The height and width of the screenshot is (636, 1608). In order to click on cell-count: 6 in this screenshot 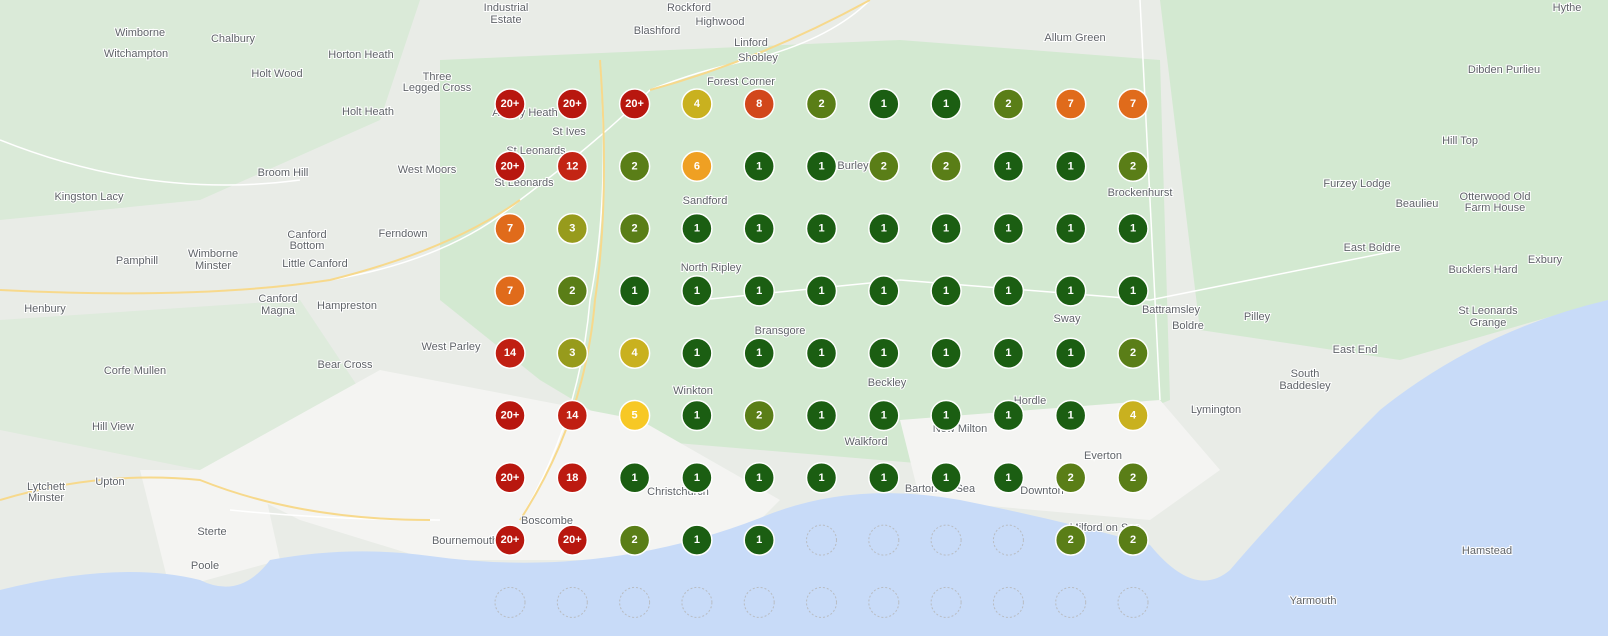, I will do `click(697, 166)`.